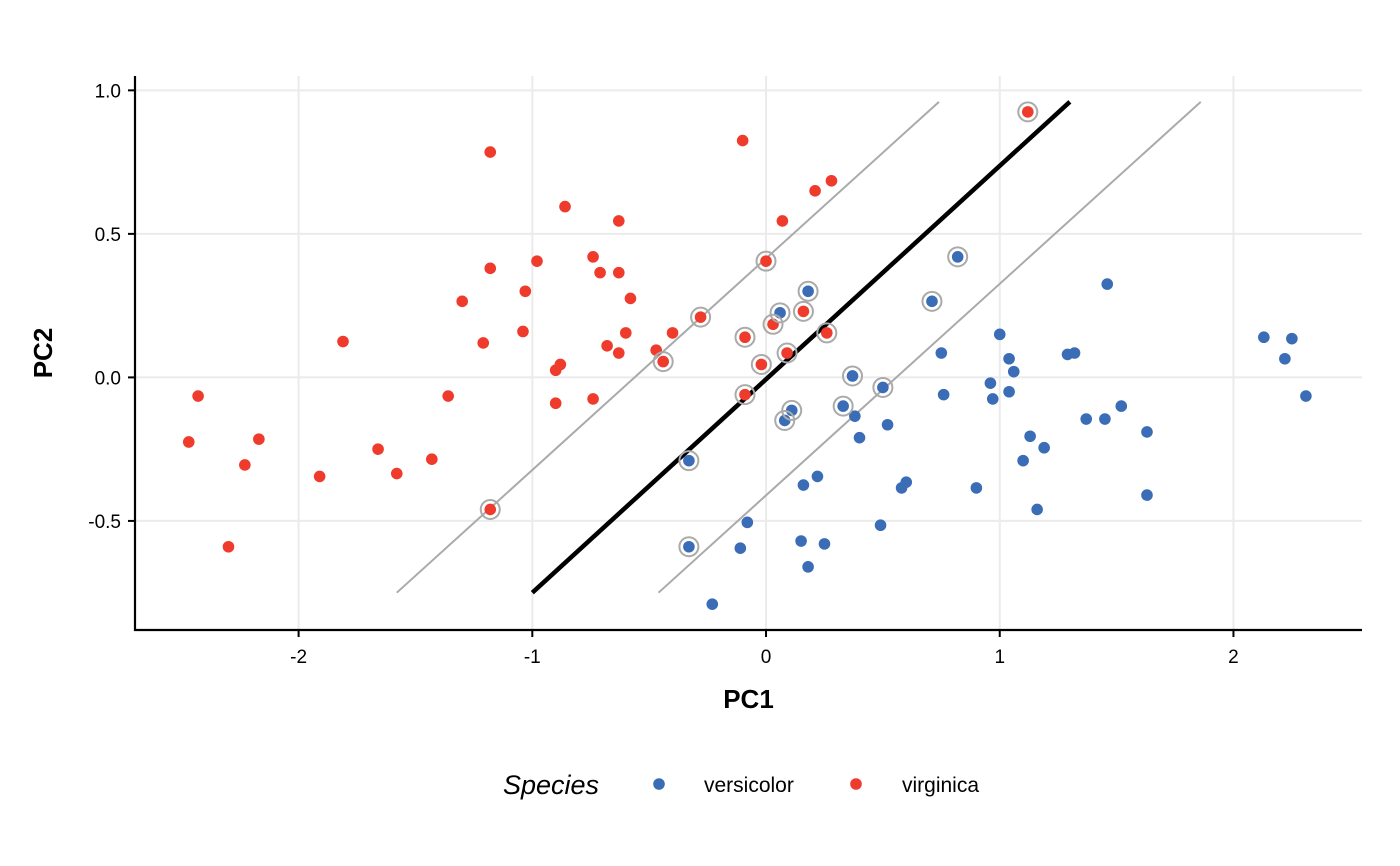 The width and height of the screenshot is (1400, 866). I want to click on y-tick-label: 1.0, so click(108, 91).